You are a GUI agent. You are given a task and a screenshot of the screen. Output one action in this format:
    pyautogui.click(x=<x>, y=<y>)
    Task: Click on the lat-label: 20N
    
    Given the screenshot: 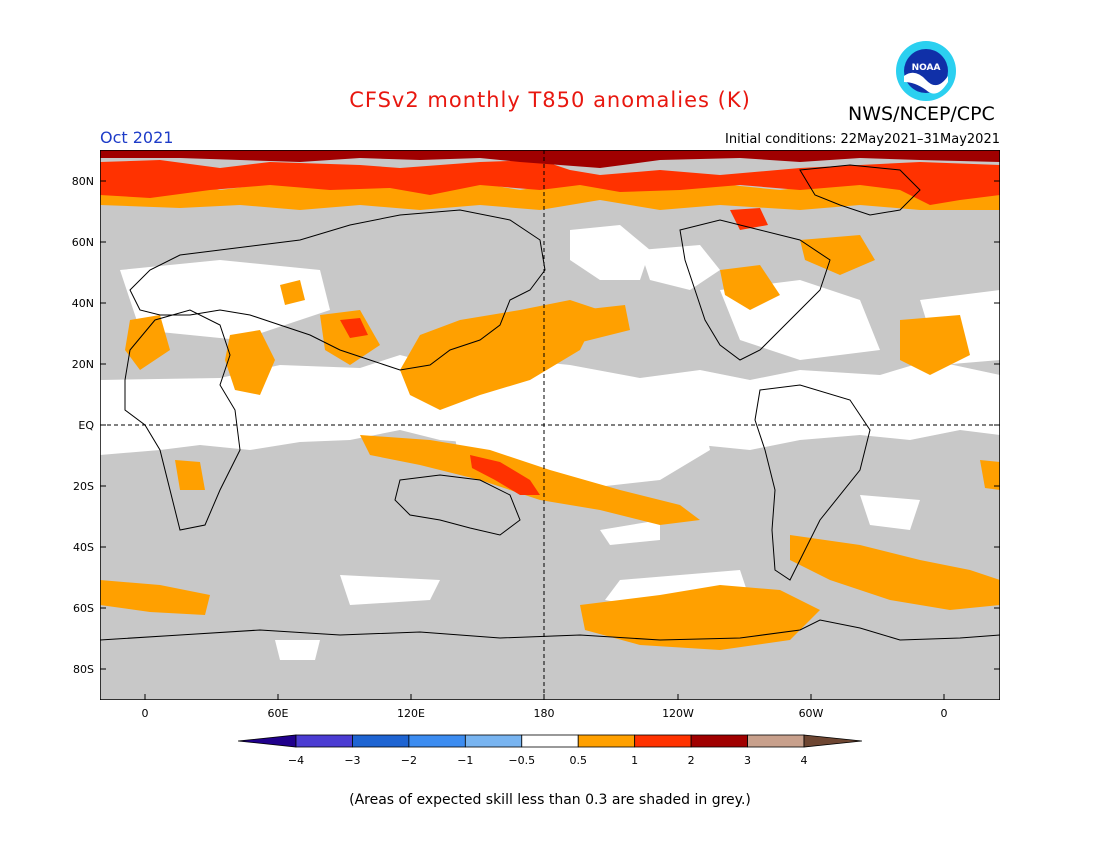 What is the action you would take?
    pyautogui.click(x=83, y=364)
    